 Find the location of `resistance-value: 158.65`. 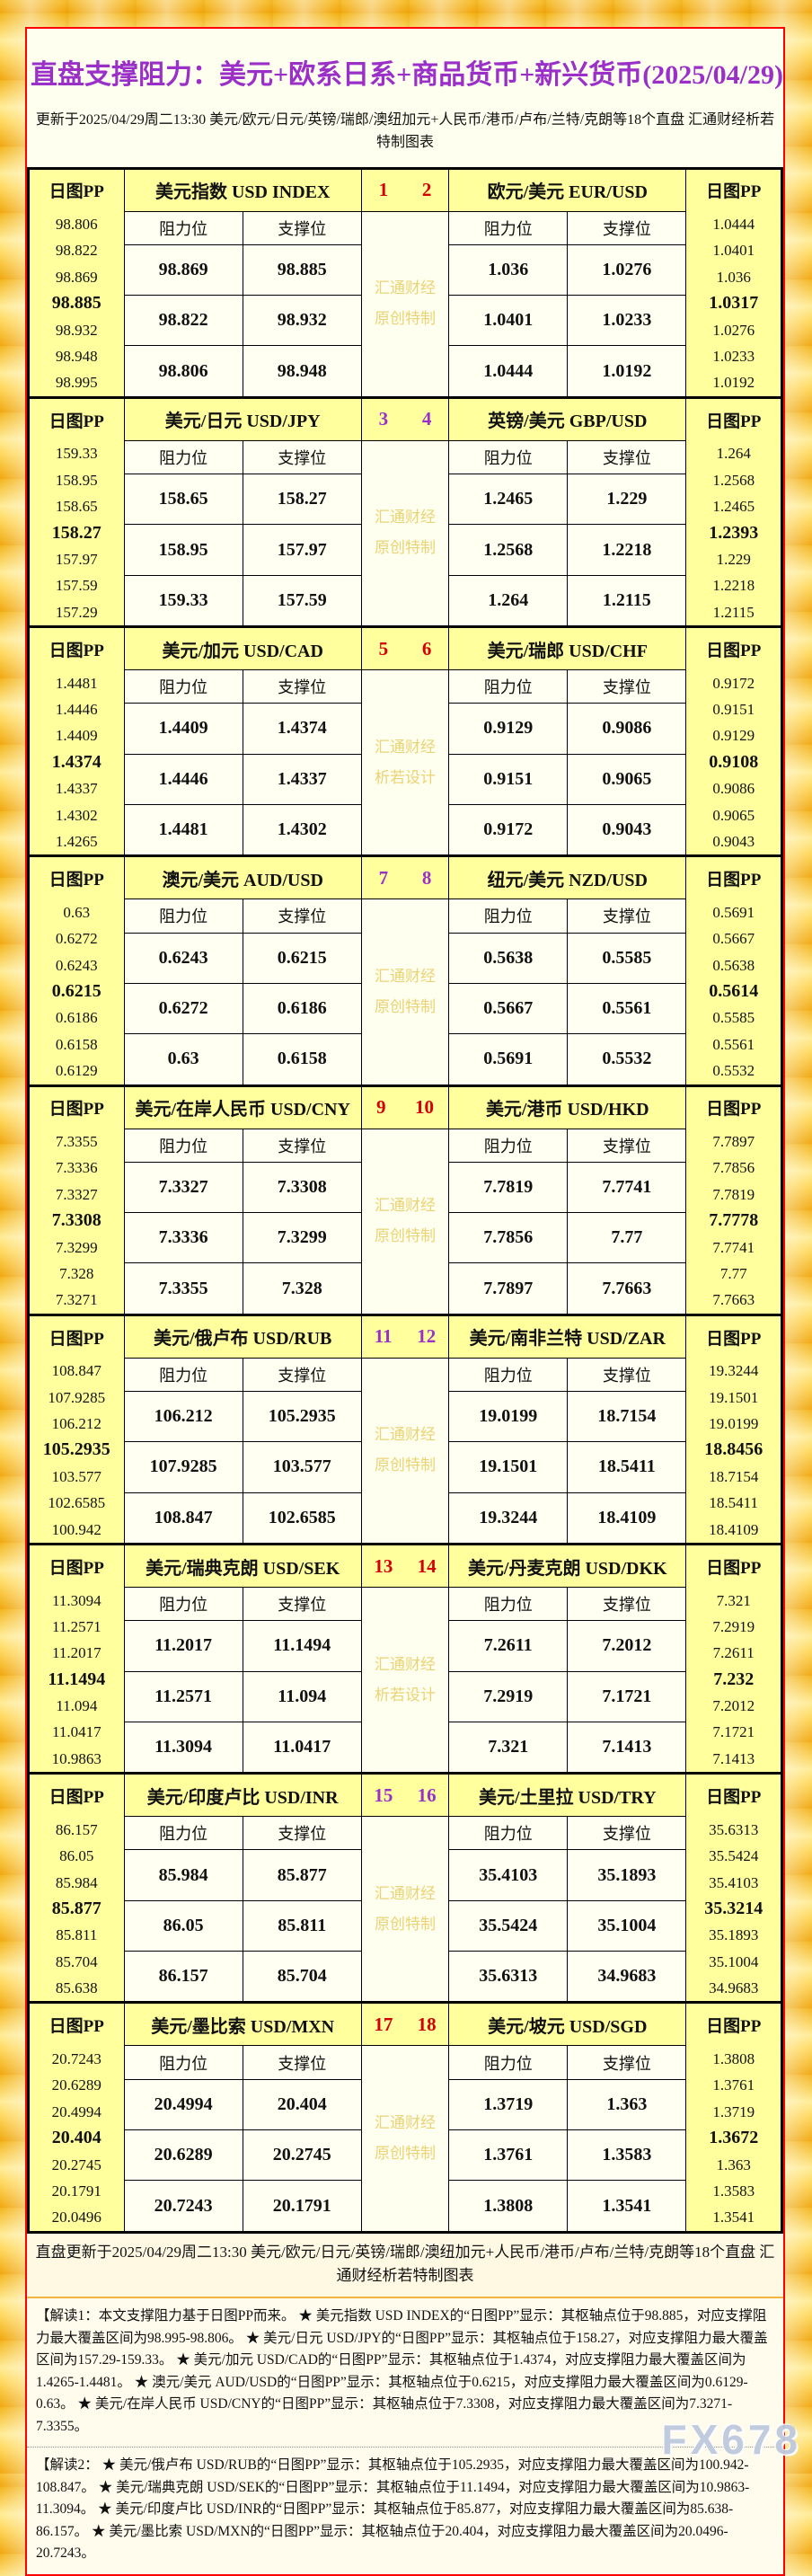

resistance-value: 158.65 is located at coordinates (183, 500).